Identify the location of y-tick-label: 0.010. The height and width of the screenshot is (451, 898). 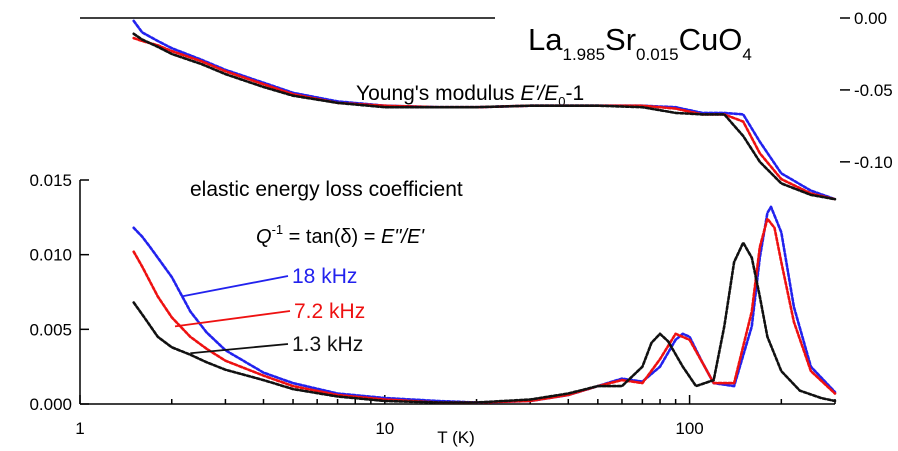
(50, 255).